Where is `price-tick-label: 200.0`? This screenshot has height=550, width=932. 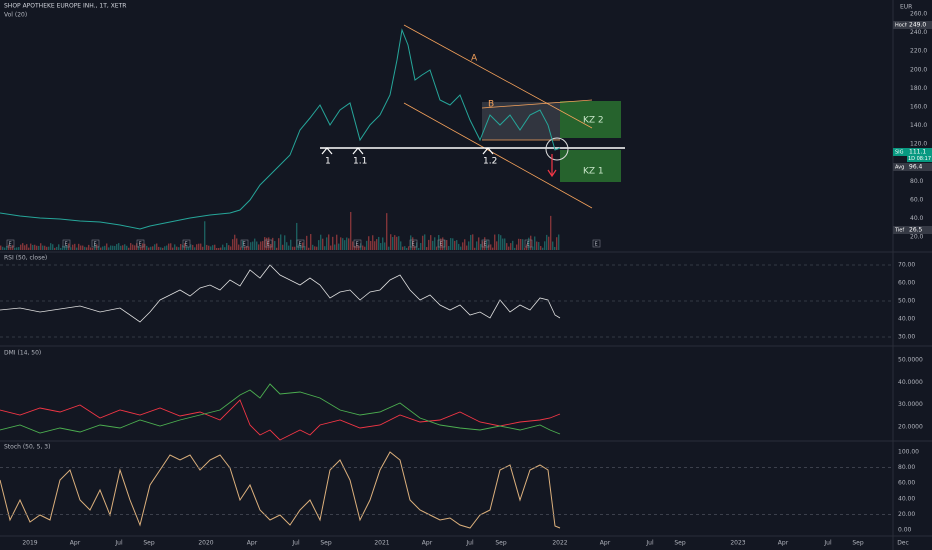 price-tick-label: 200.0 is located at coordinates (918, 69).